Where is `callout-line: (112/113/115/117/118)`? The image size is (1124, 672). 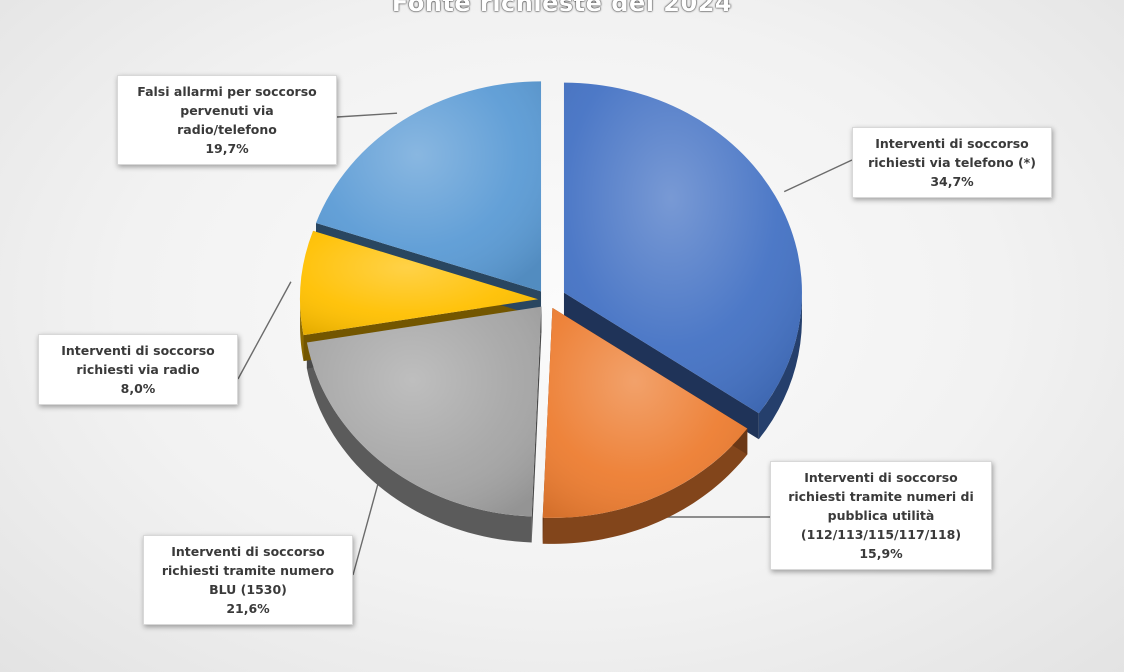 callout-line: (112/113/115/117/118) is located at coordinates (881, 534).